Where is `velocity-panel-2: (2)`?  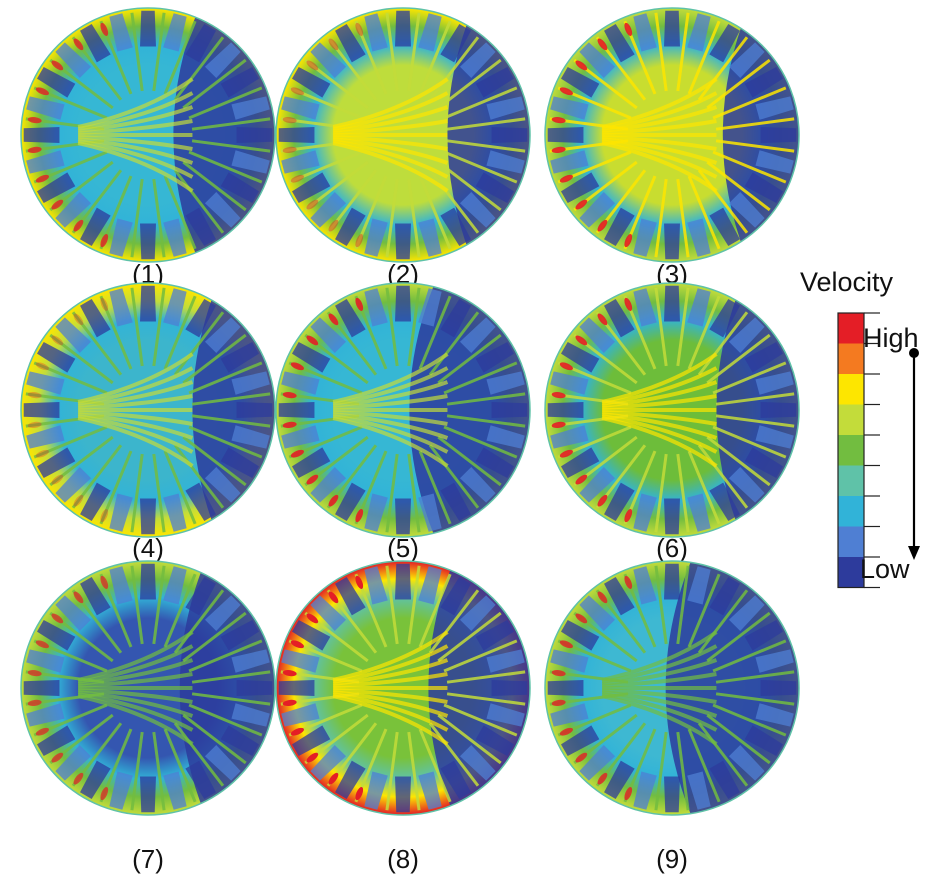 velocity-panel-2: (2) is located at coordinates (403, 148).